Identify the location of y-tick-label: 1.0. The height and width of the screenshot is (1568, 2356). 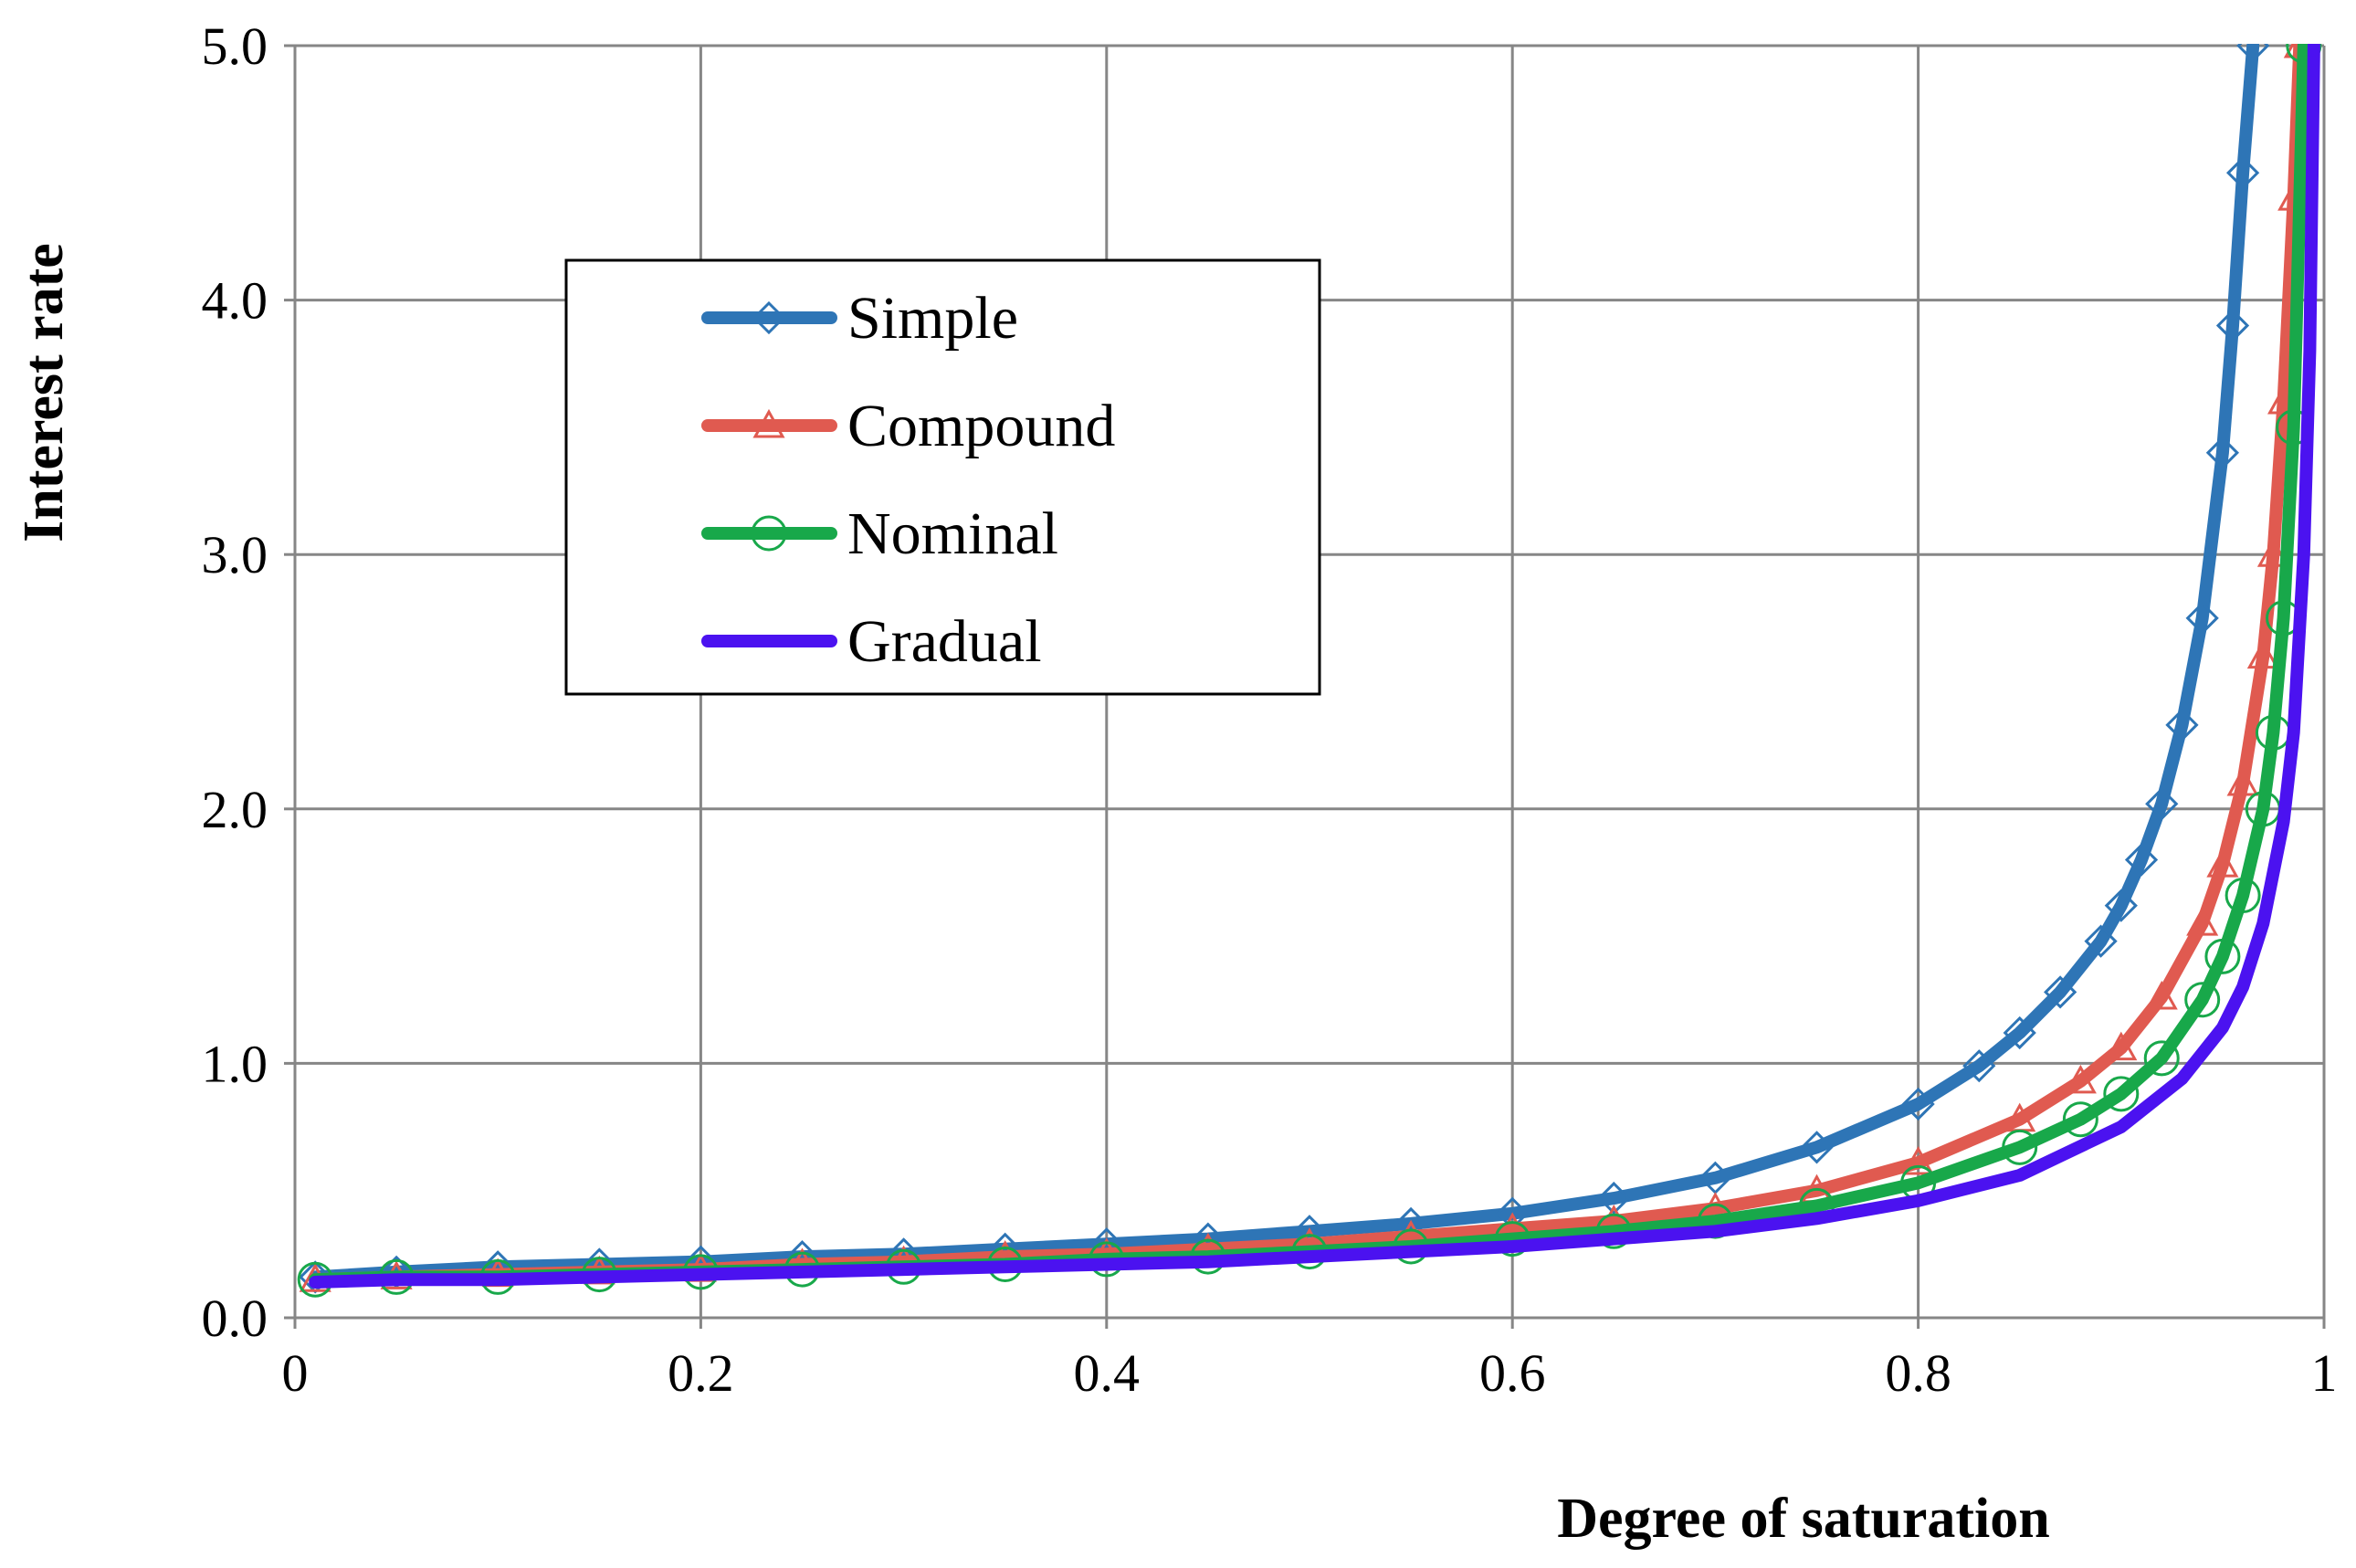
(235, 1063).